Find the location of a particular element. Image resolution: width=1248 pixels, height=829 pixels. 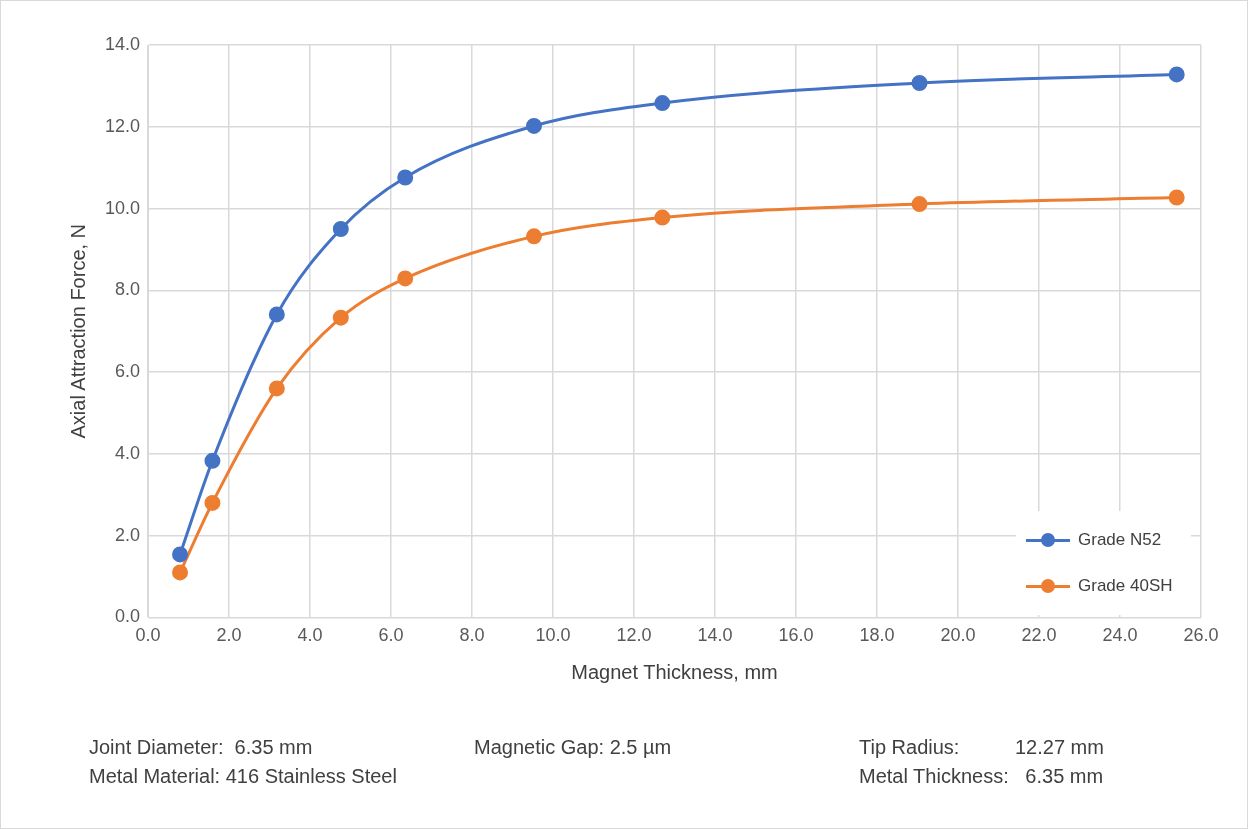

x-tick-label: 16.0 is located at coordinates (796, 635).